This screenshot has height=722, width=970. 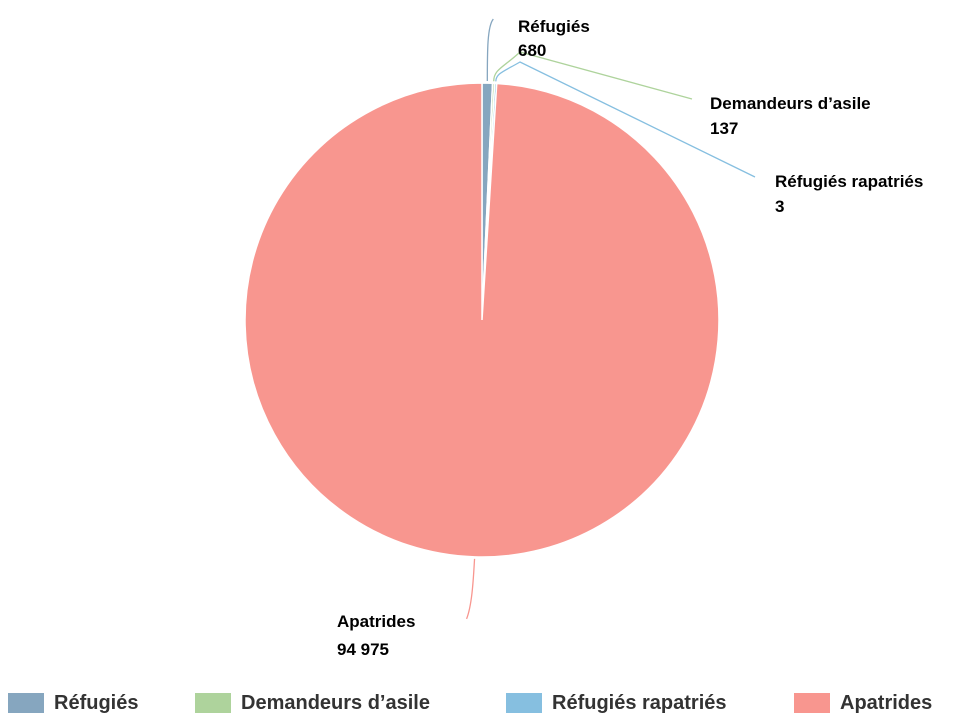 I want to click on data-label-rapatries-name: Réfugiés rapatriés, so click(x=849, y=181).